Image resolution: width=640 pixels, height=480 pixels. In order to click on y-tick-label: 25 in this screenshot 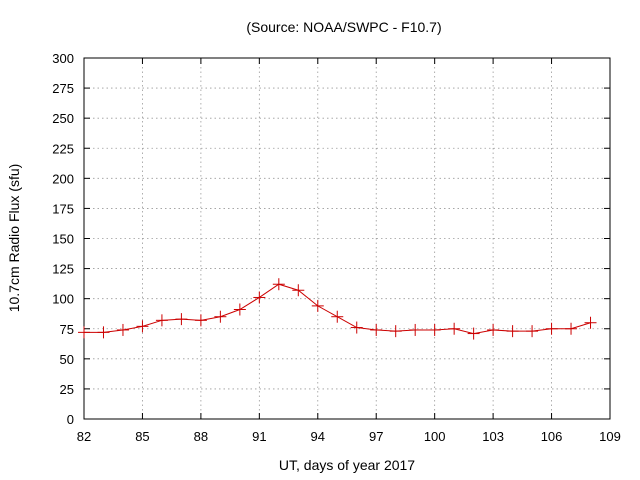, I will do `click(67, 389)`.